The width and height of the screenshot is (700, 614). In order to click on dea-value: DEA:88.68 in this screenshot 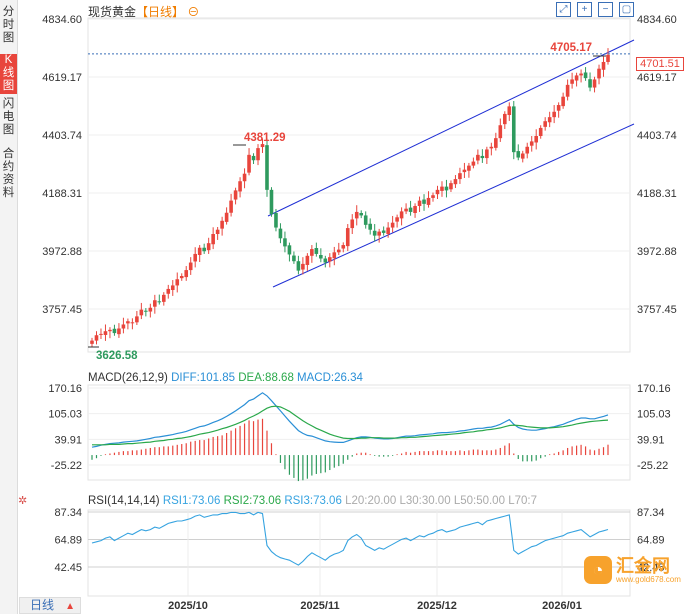, I will do `click(266, 378)`.